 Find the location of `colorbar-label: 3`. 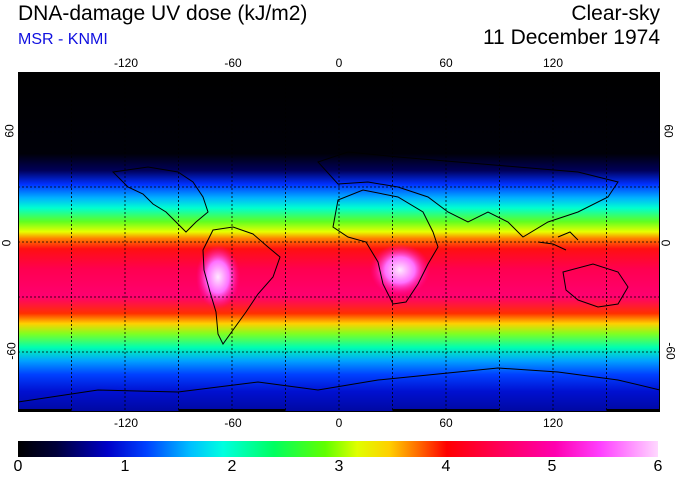

colorbar-label: 3 is located at coordinates (339, 466).